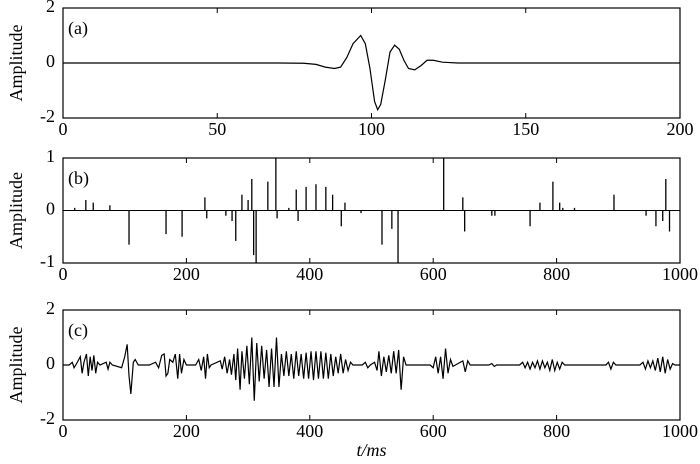 The image size is (700, 464). What do you see at coordinates (371, 129) in the screenshot?
I see `x-tick-label: 100` at bounding box center [371, 129].